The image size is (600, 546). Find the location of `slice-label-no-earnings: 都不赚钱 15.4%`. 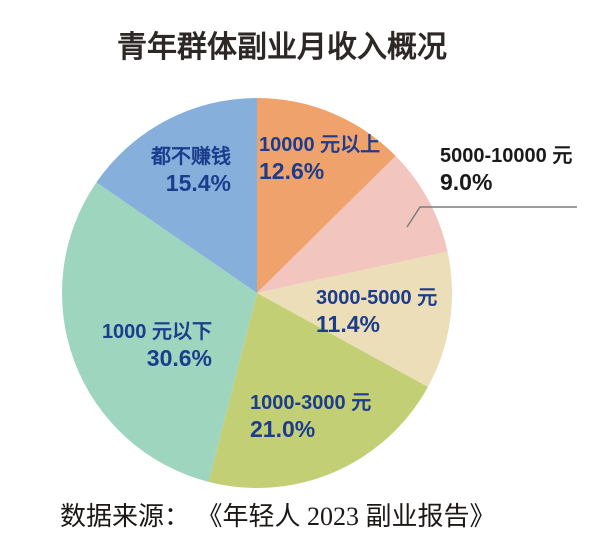

slice-label-no-earnings: 都不赚钱 15.4% is located at coordinates (191, 171).